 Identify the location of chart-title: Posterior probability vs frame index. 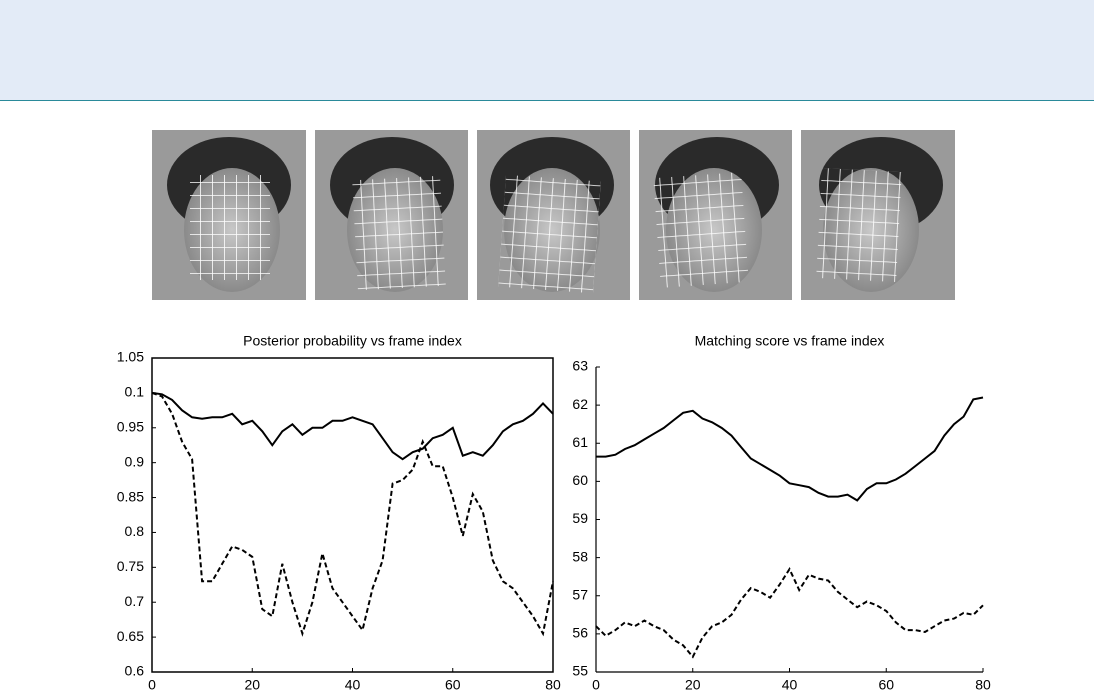
(352, 341).